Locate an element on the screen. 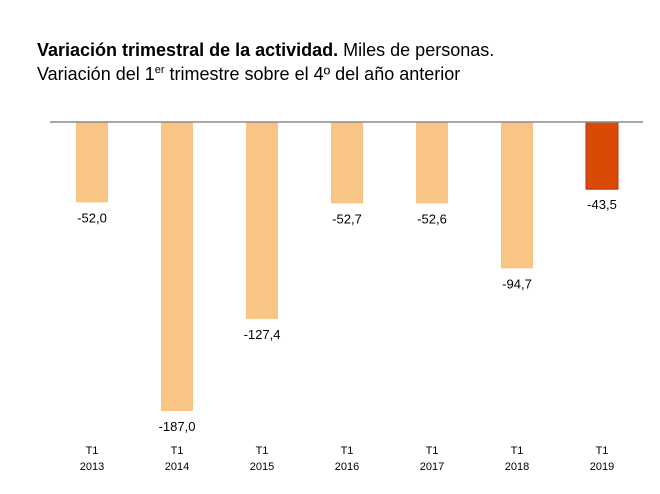 This screenshot has width=660, height=494. bar-2015 is located at coordinates (262, 220).